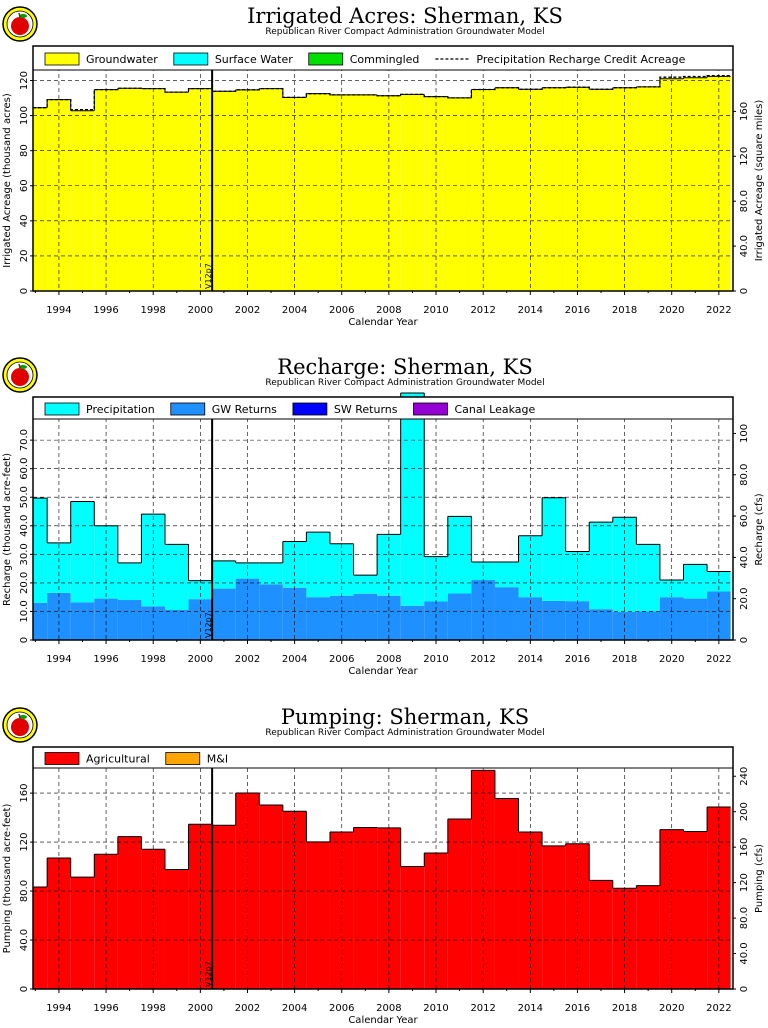 The height and width of the screenshot is (1028, 768). Describe the element at coordinates (495, 409) in the screenshot. I see `legend-item-canal-leakage-label: Canal Leakage` at that location.